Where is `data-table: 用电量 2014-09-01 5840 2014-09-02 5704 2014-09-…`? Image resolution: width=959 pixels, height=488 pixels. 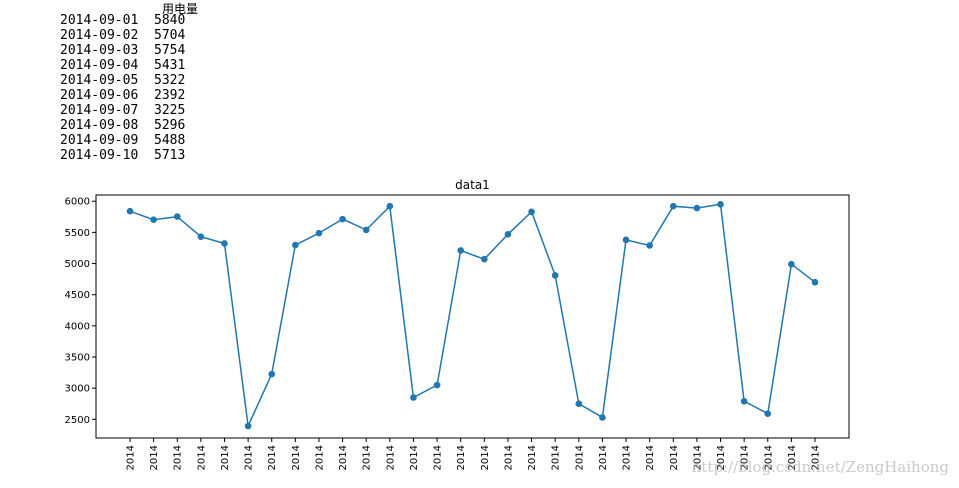 data-table: 用电量 2014-09-01 5840 2014-09-02 5704 2014-09-… is located at coordinates (130, 85).